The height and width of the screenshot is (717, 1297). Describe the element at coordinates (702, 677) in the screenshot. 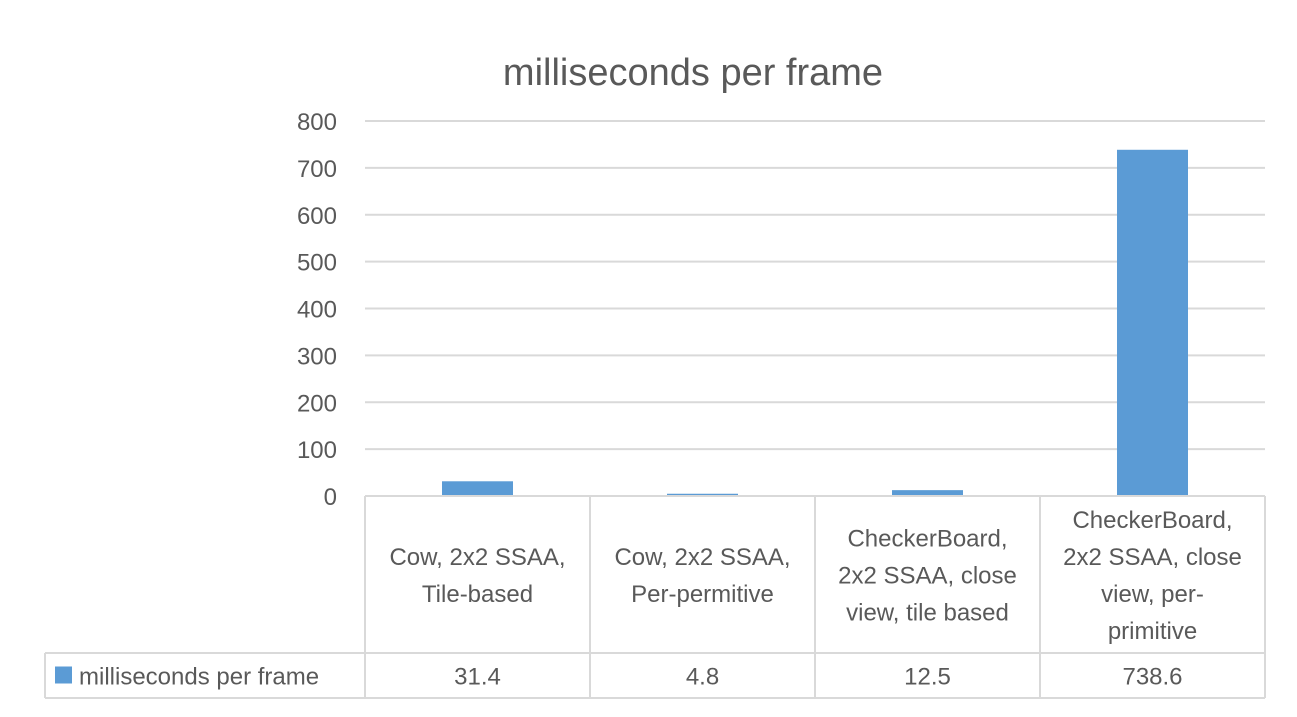

I see `data-table-value: 4.8` at that location.